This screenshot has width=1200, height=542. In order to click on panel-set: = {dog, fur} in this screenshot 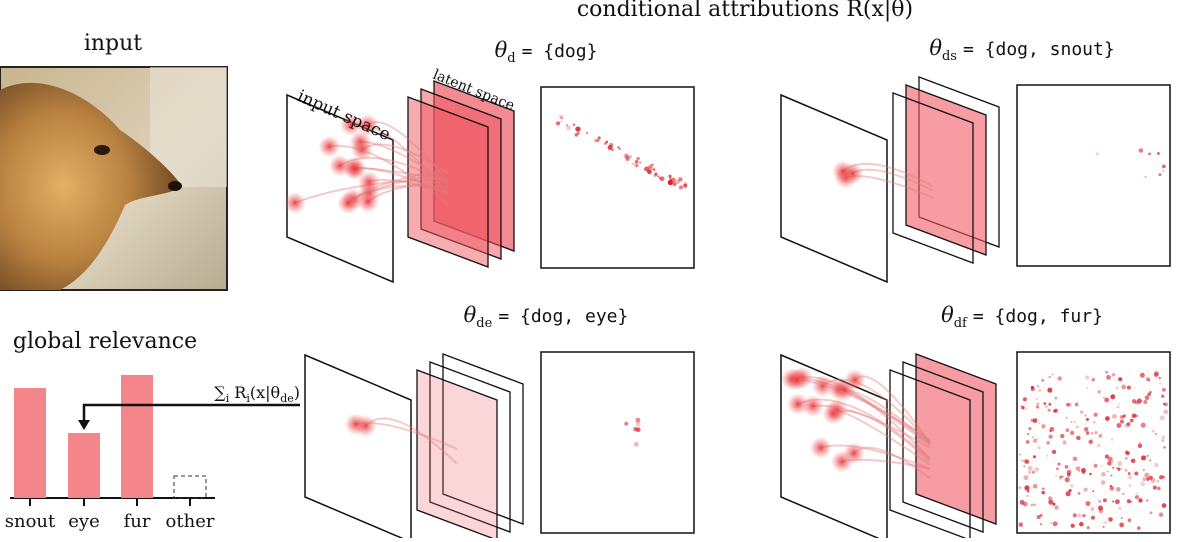, I will do `click(1038, 316)`.